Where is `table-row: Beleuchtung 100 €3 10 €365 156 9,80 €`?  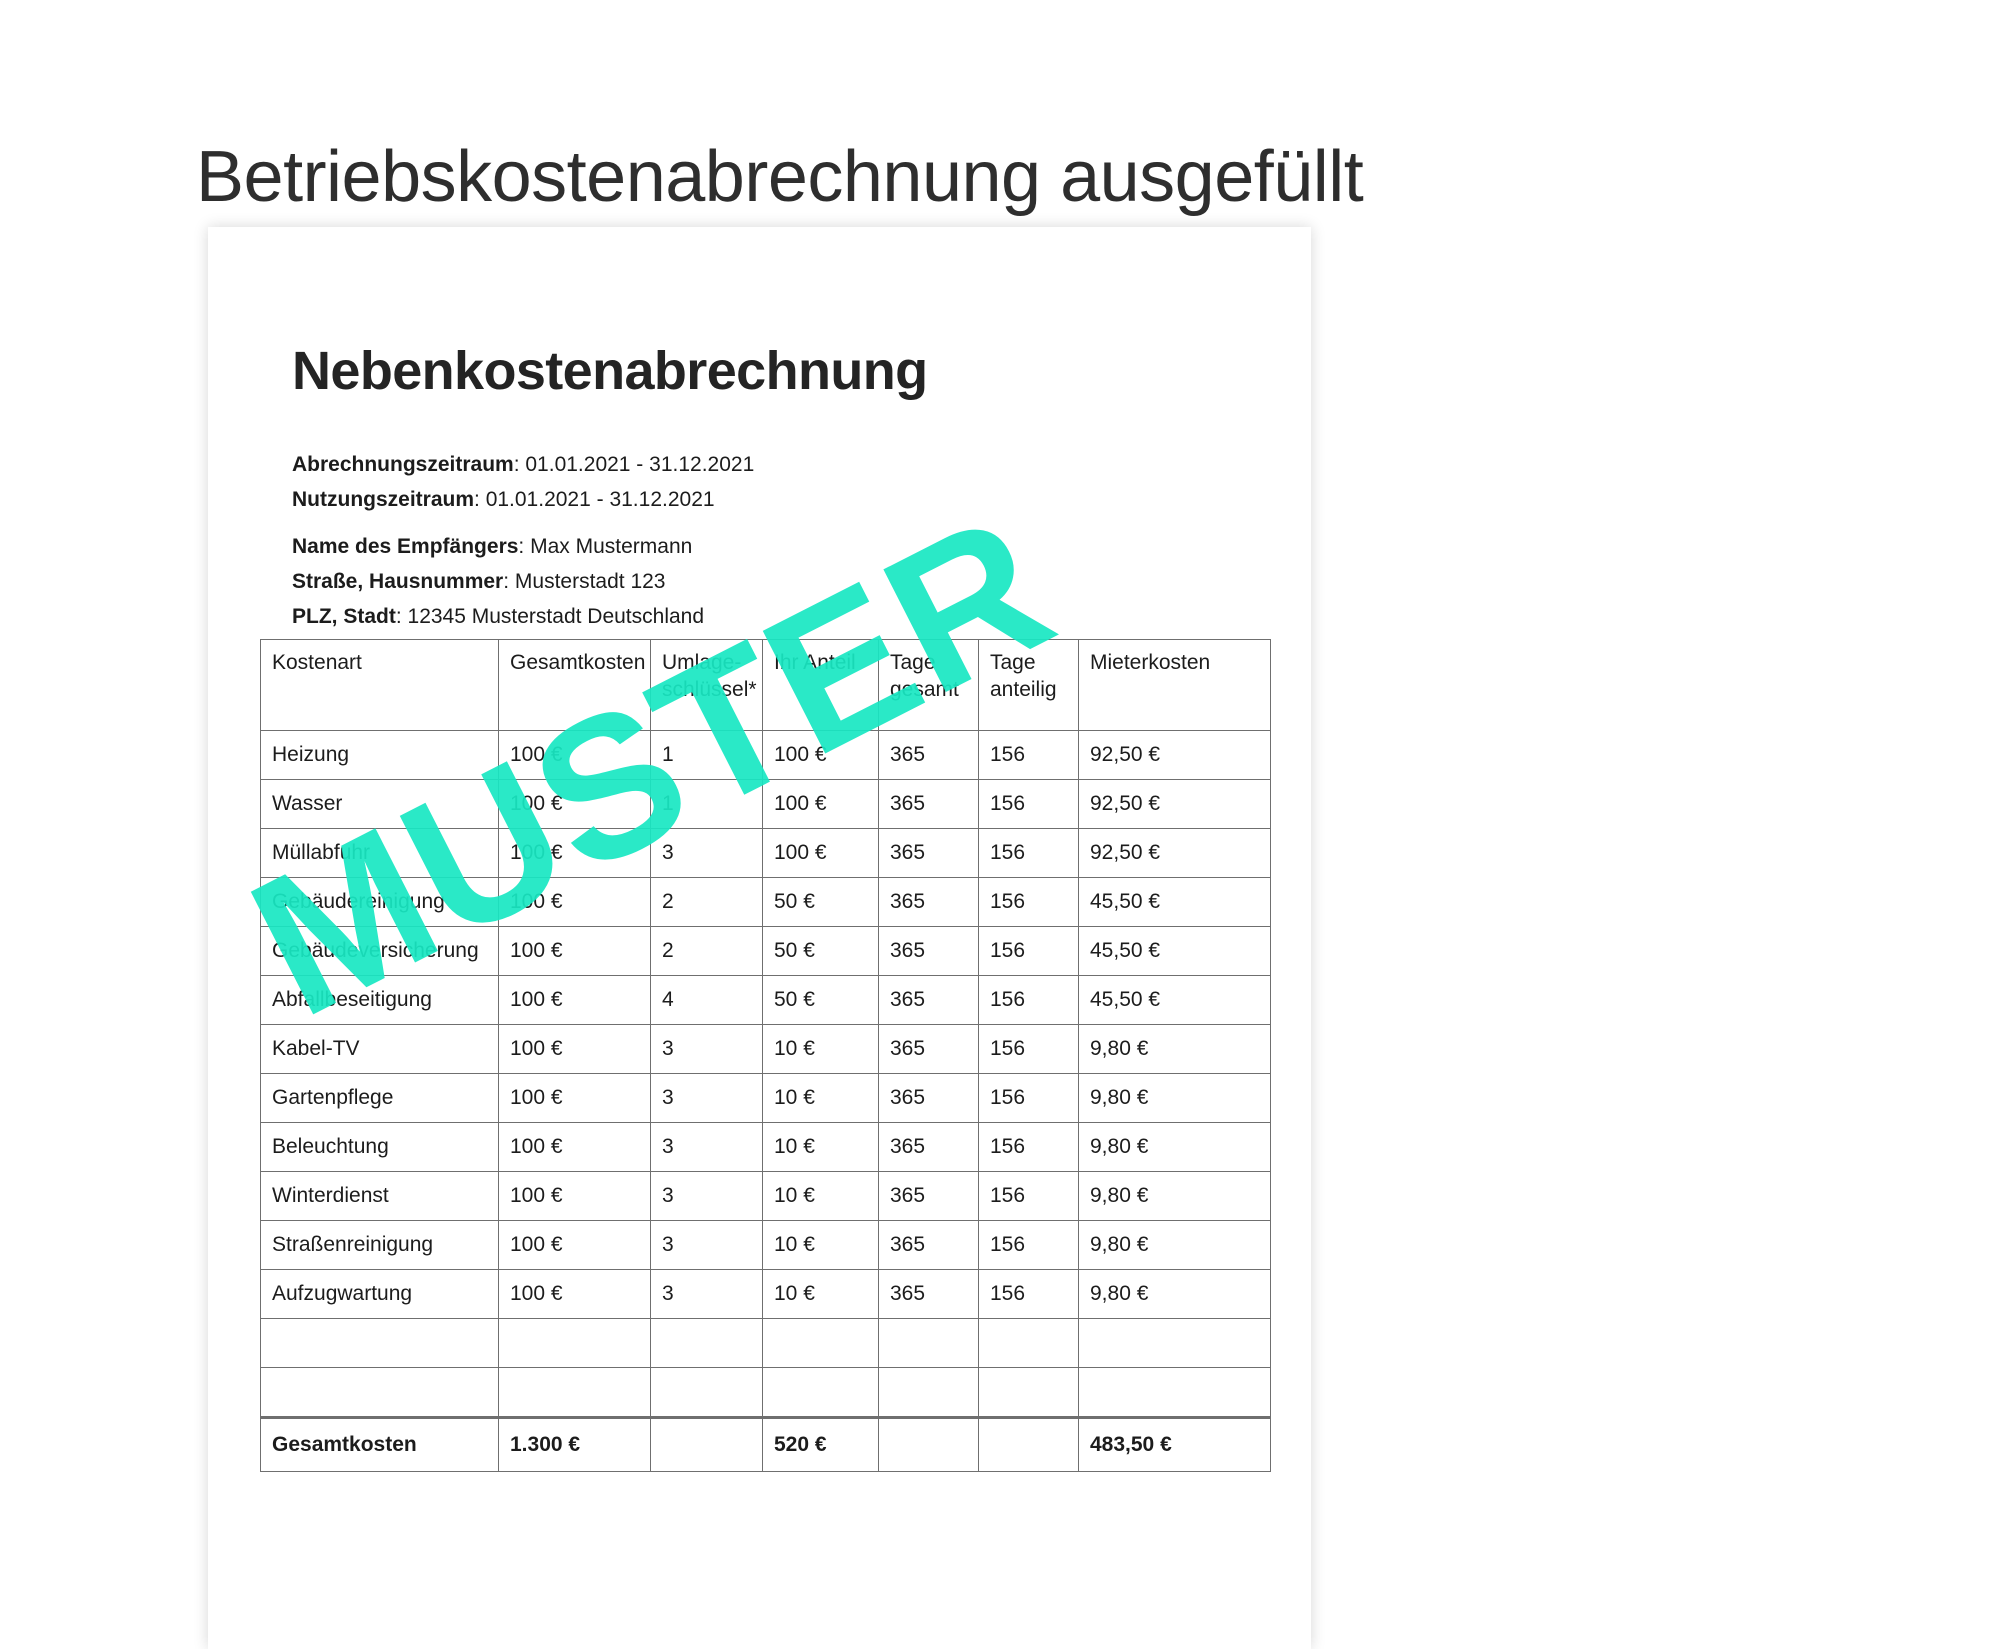
table-row: Beleuchtung 100 €3 10 €365 156 9,80 € is located at coordinates (765, 1147).